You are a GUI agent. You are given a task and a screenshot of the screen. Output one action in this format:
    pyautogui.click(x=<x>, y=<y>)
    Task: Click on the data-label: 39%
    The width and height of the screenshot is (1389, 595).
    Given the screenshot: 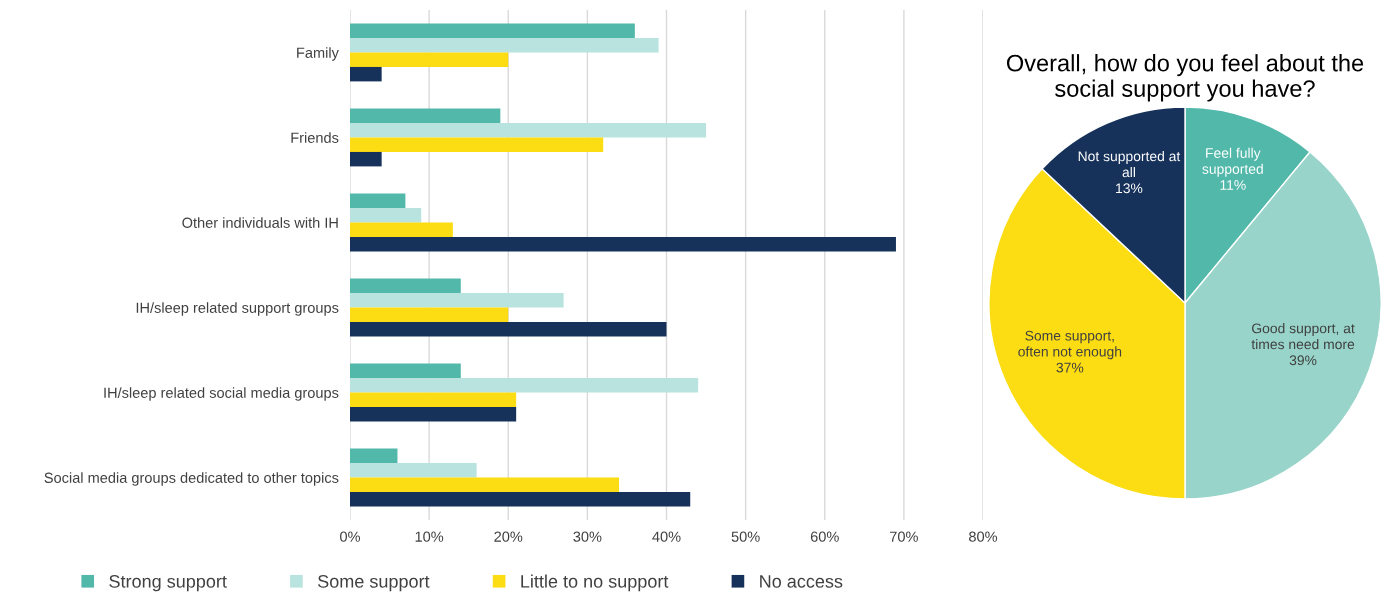 What is the action you would take?
    pyautogui.click(x=1303, y=360)
    